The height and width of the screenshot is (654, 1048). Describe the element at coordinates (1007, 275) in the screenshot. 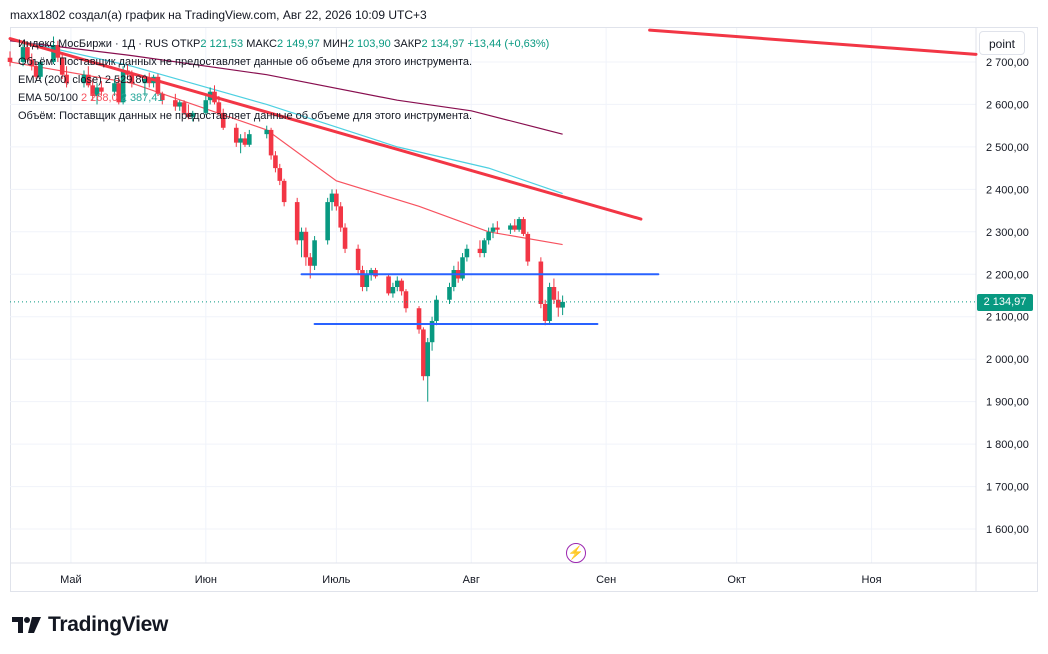

I see `y-tick-label: 2 200,00` at that location.